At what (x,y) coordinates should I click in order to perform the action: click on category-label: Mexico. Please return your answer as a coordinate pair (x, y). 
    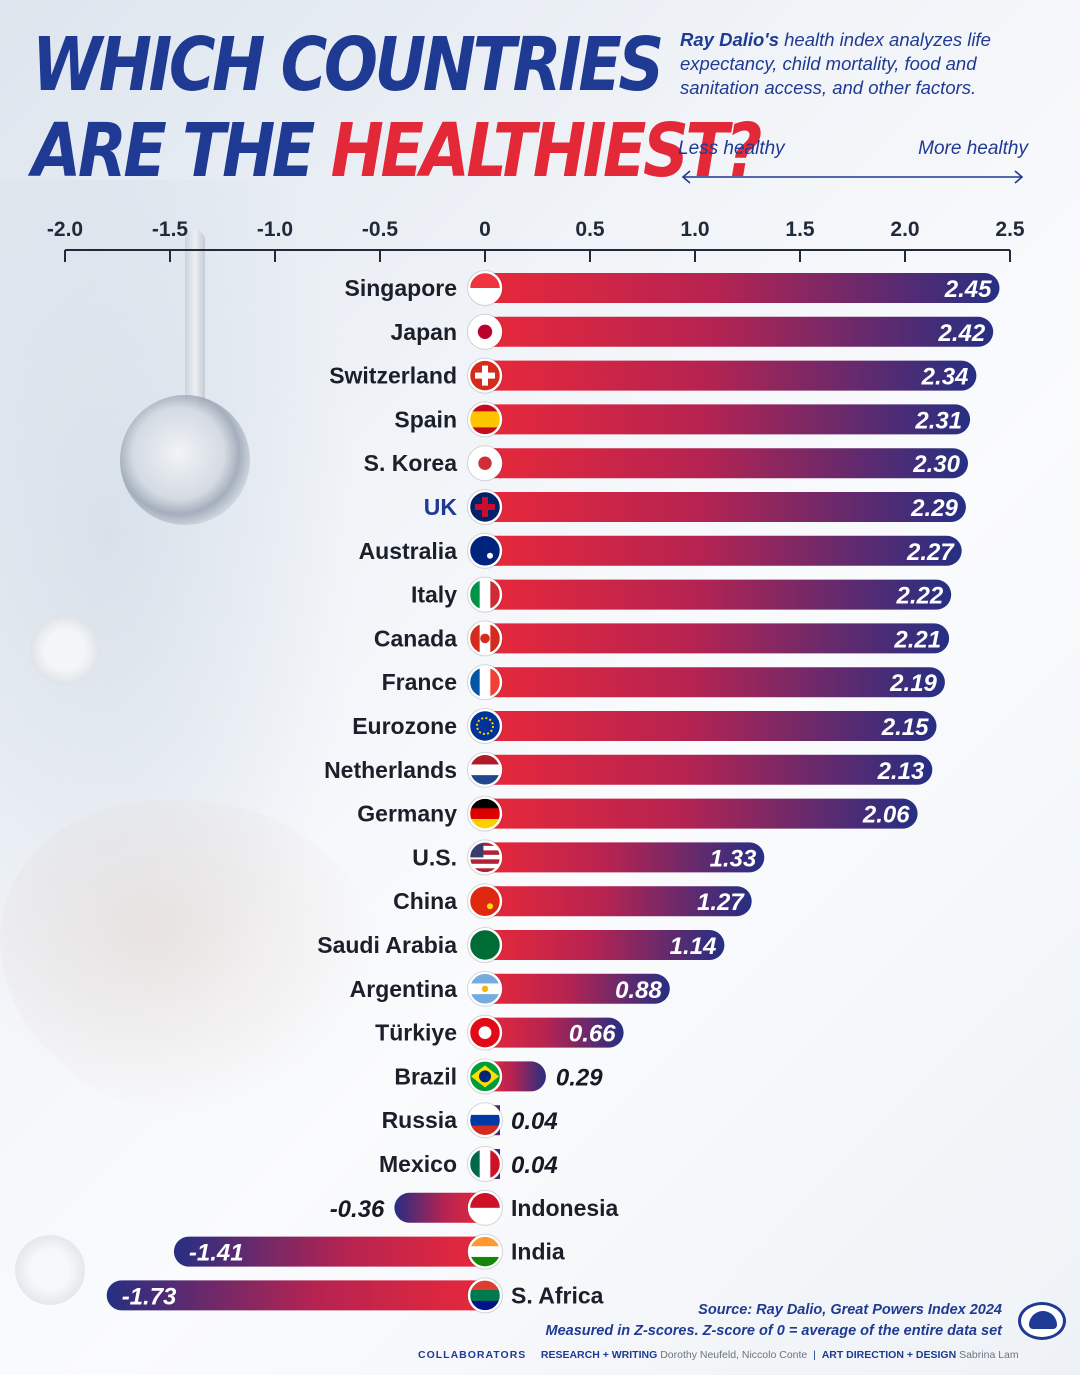
    Looking at the image, I should click on (418, 1164).